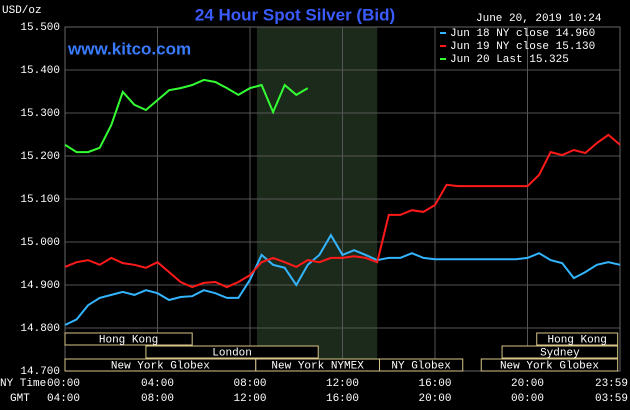 The width and height of the screenshot is (630, 410). What do you see at coordinates (157, 399) in the screenshot?
I see `x2-tick-label: 08:00` at bounding box center [157, 399].